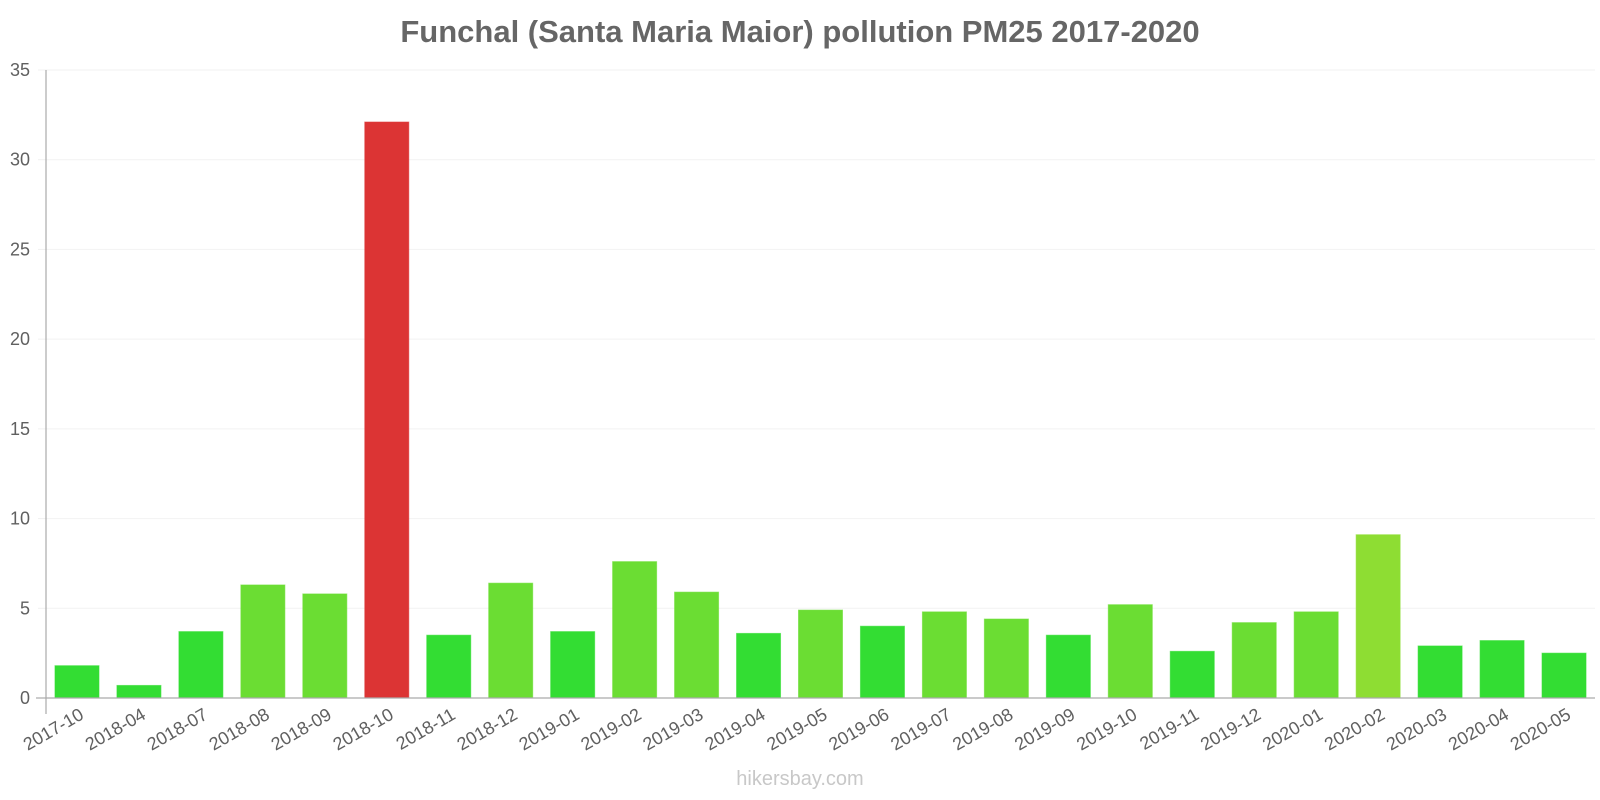 The image size is (1600, 800). I want to click on x-tick-label: 2018-04, so click(115, 729).